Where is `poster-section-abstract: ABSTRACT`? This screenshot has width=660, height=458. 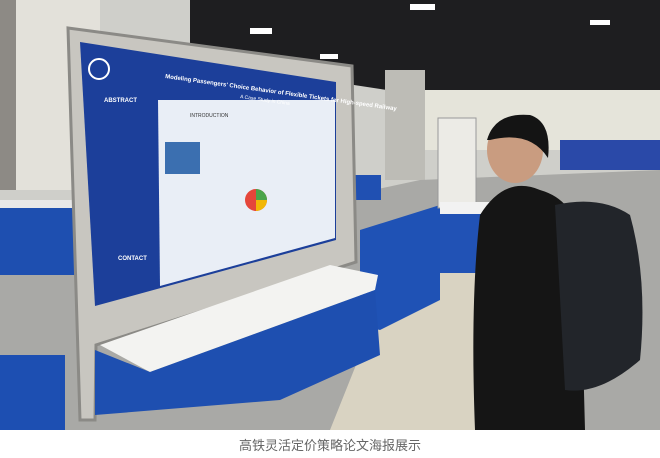
poster-section-abstract: ABSTRACT is located at coordinates (120, 101).